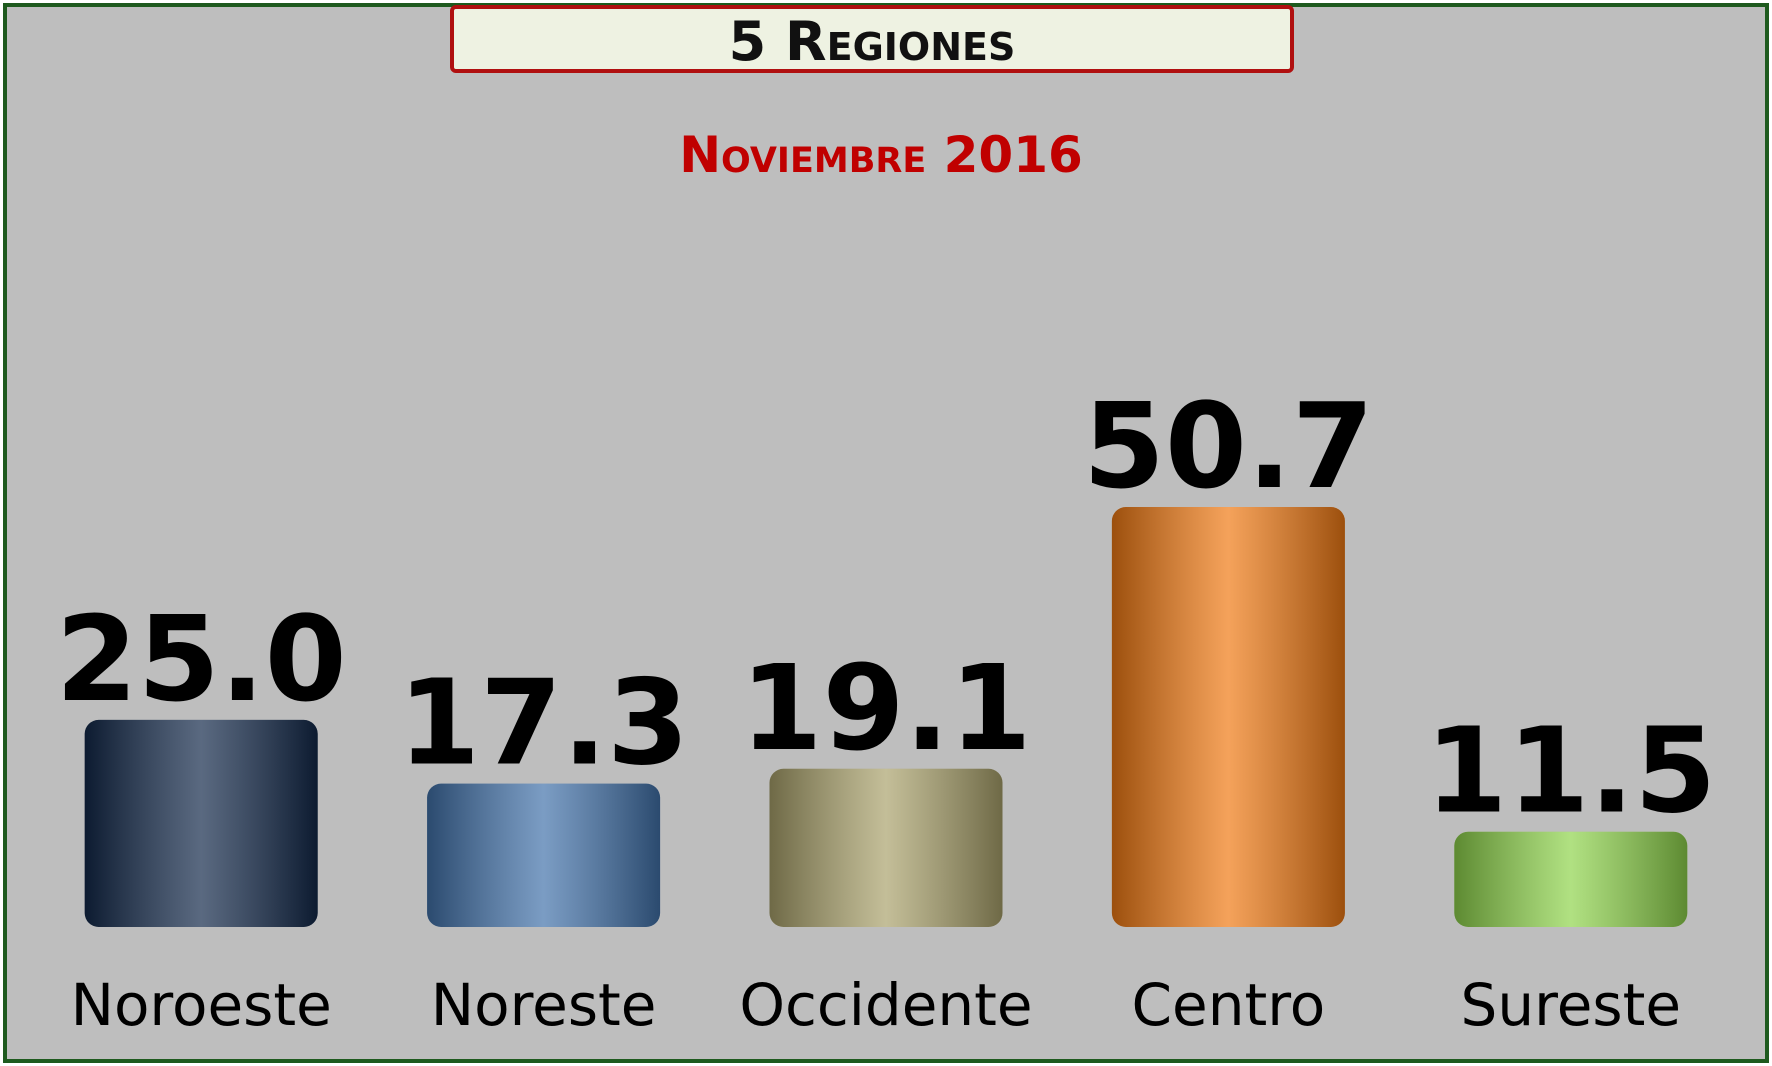  What do you see at coordinates (543, 723) in the screenshot?
I see `value-label: 17.3` at bounding box center [543, 723].